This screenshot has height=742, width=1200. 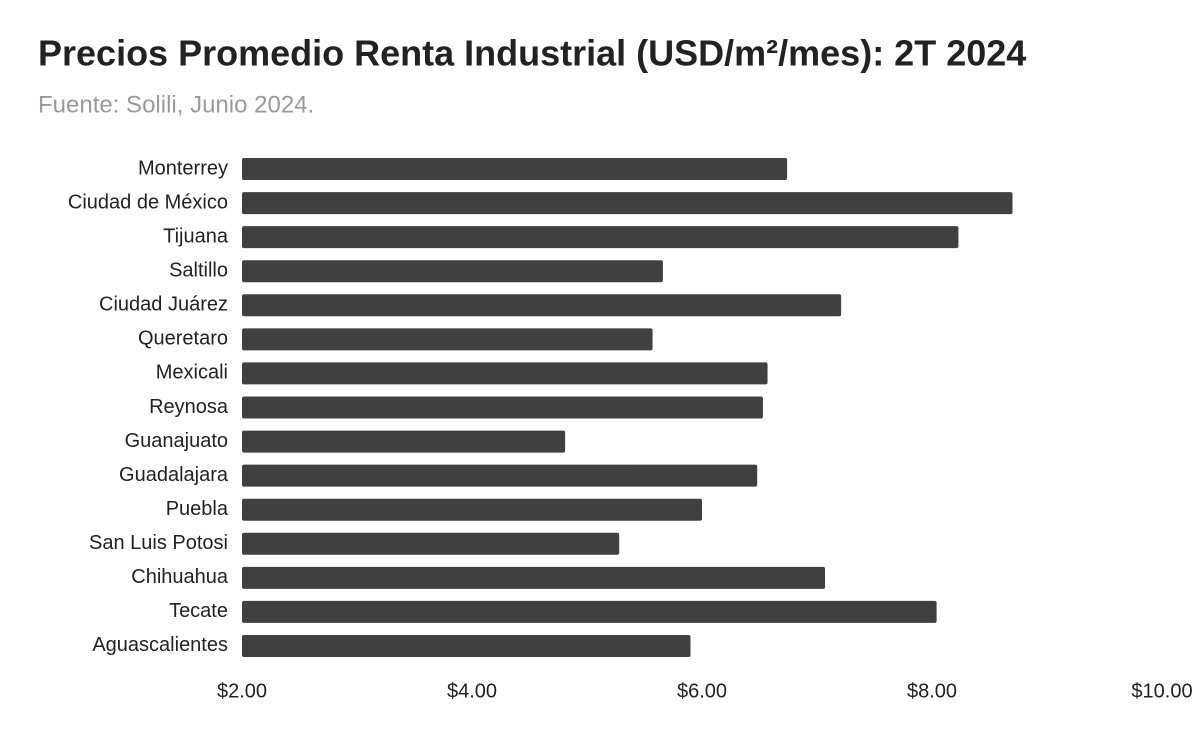 I want to click on y-tick-label: Mexicali, so click(x=192, y=373).